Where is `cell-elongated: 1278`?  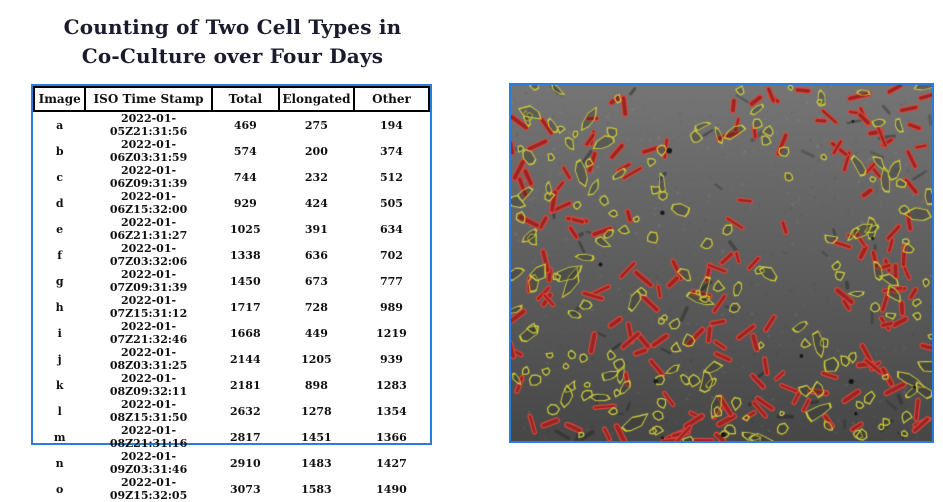 cell-elongated: 1278 is located at coordinates (316, 411).